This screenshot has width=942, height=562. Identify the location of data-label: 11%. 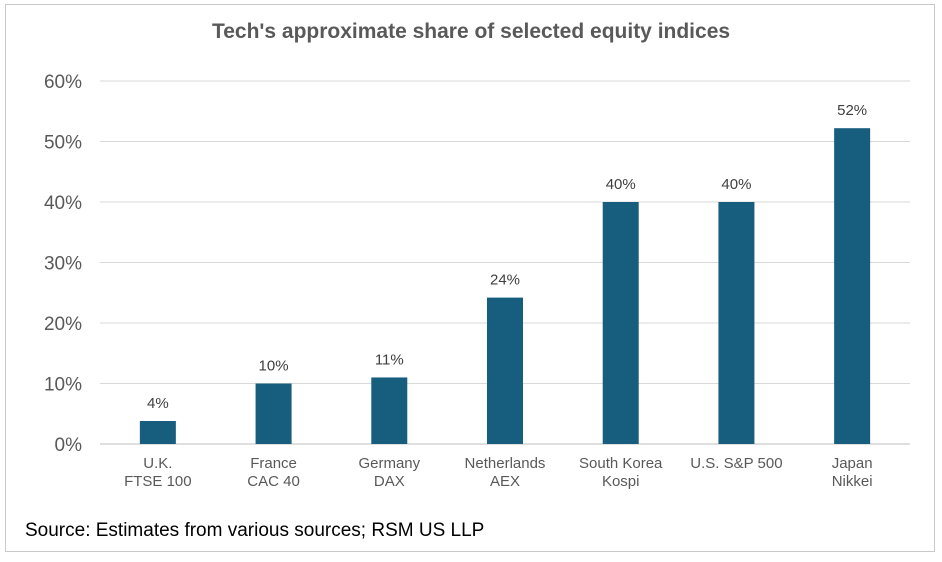
(389, 359).